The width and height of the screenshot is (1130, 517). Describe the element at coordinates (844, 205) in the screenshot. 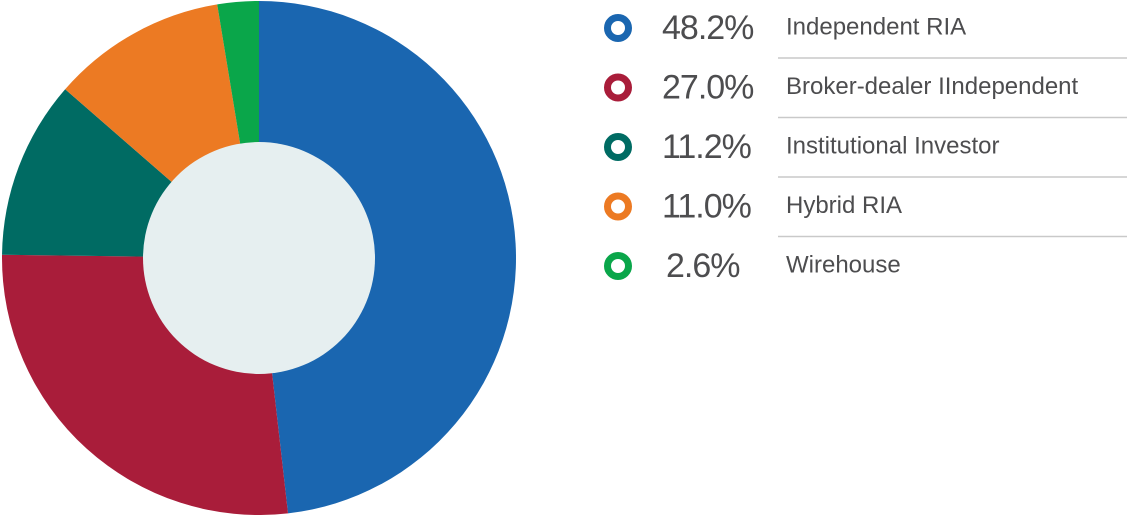

I see `legend-label: Hybrid RIA` at that location.